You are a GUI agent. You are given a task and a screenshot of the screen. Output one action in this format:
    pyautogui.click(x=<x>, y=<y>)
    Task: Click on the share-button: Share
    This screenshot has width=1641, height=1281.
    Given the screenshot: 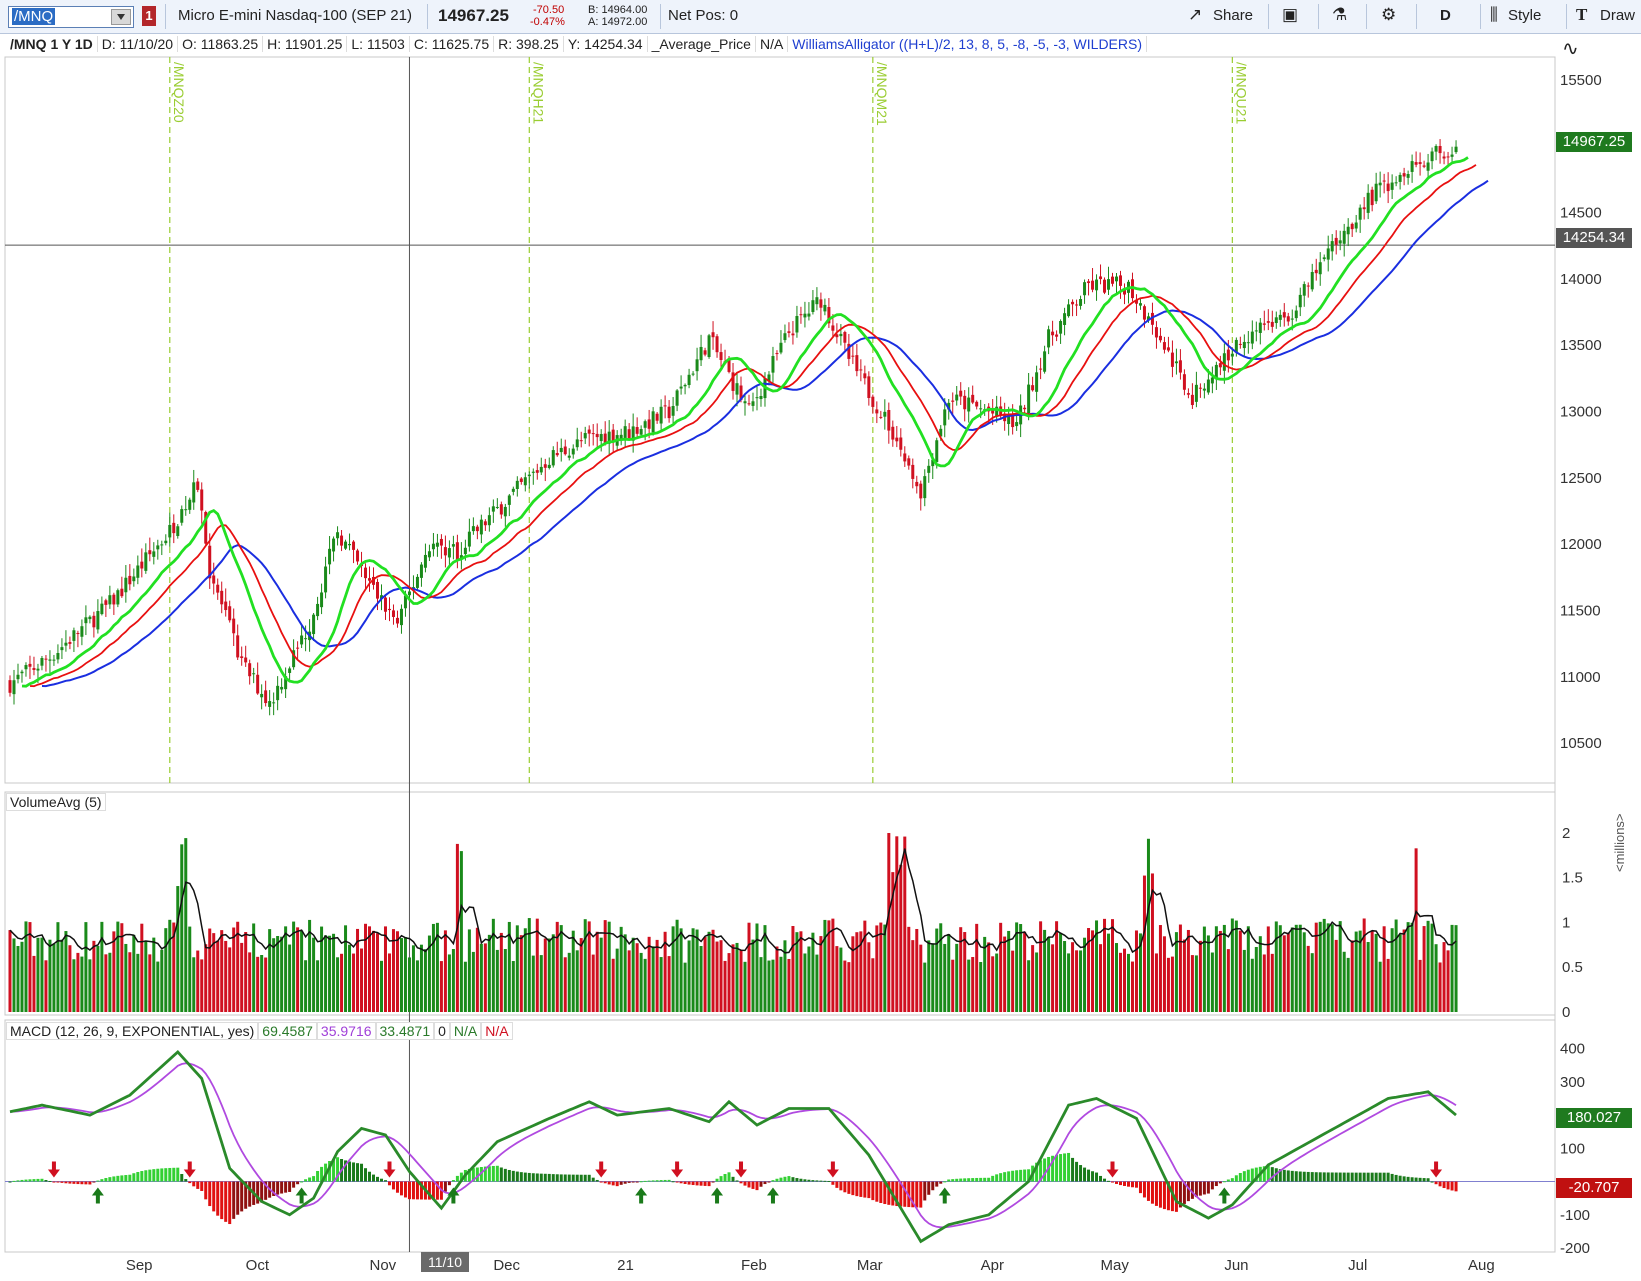 What is the action you would take?
    pyautogui.click(x=1233, y=15)
    